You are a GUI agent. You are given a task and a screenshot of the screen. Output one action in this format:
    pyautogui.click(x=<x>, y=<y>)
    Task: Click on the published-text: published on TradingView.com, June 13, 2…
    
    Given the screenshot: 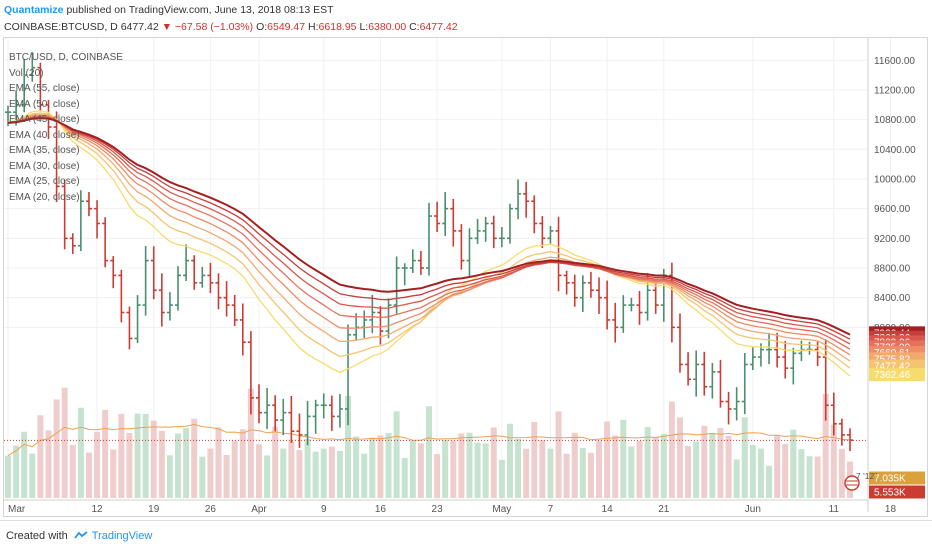 What is the action you would take?
    pyautogui.click(x=200, y=10)
    